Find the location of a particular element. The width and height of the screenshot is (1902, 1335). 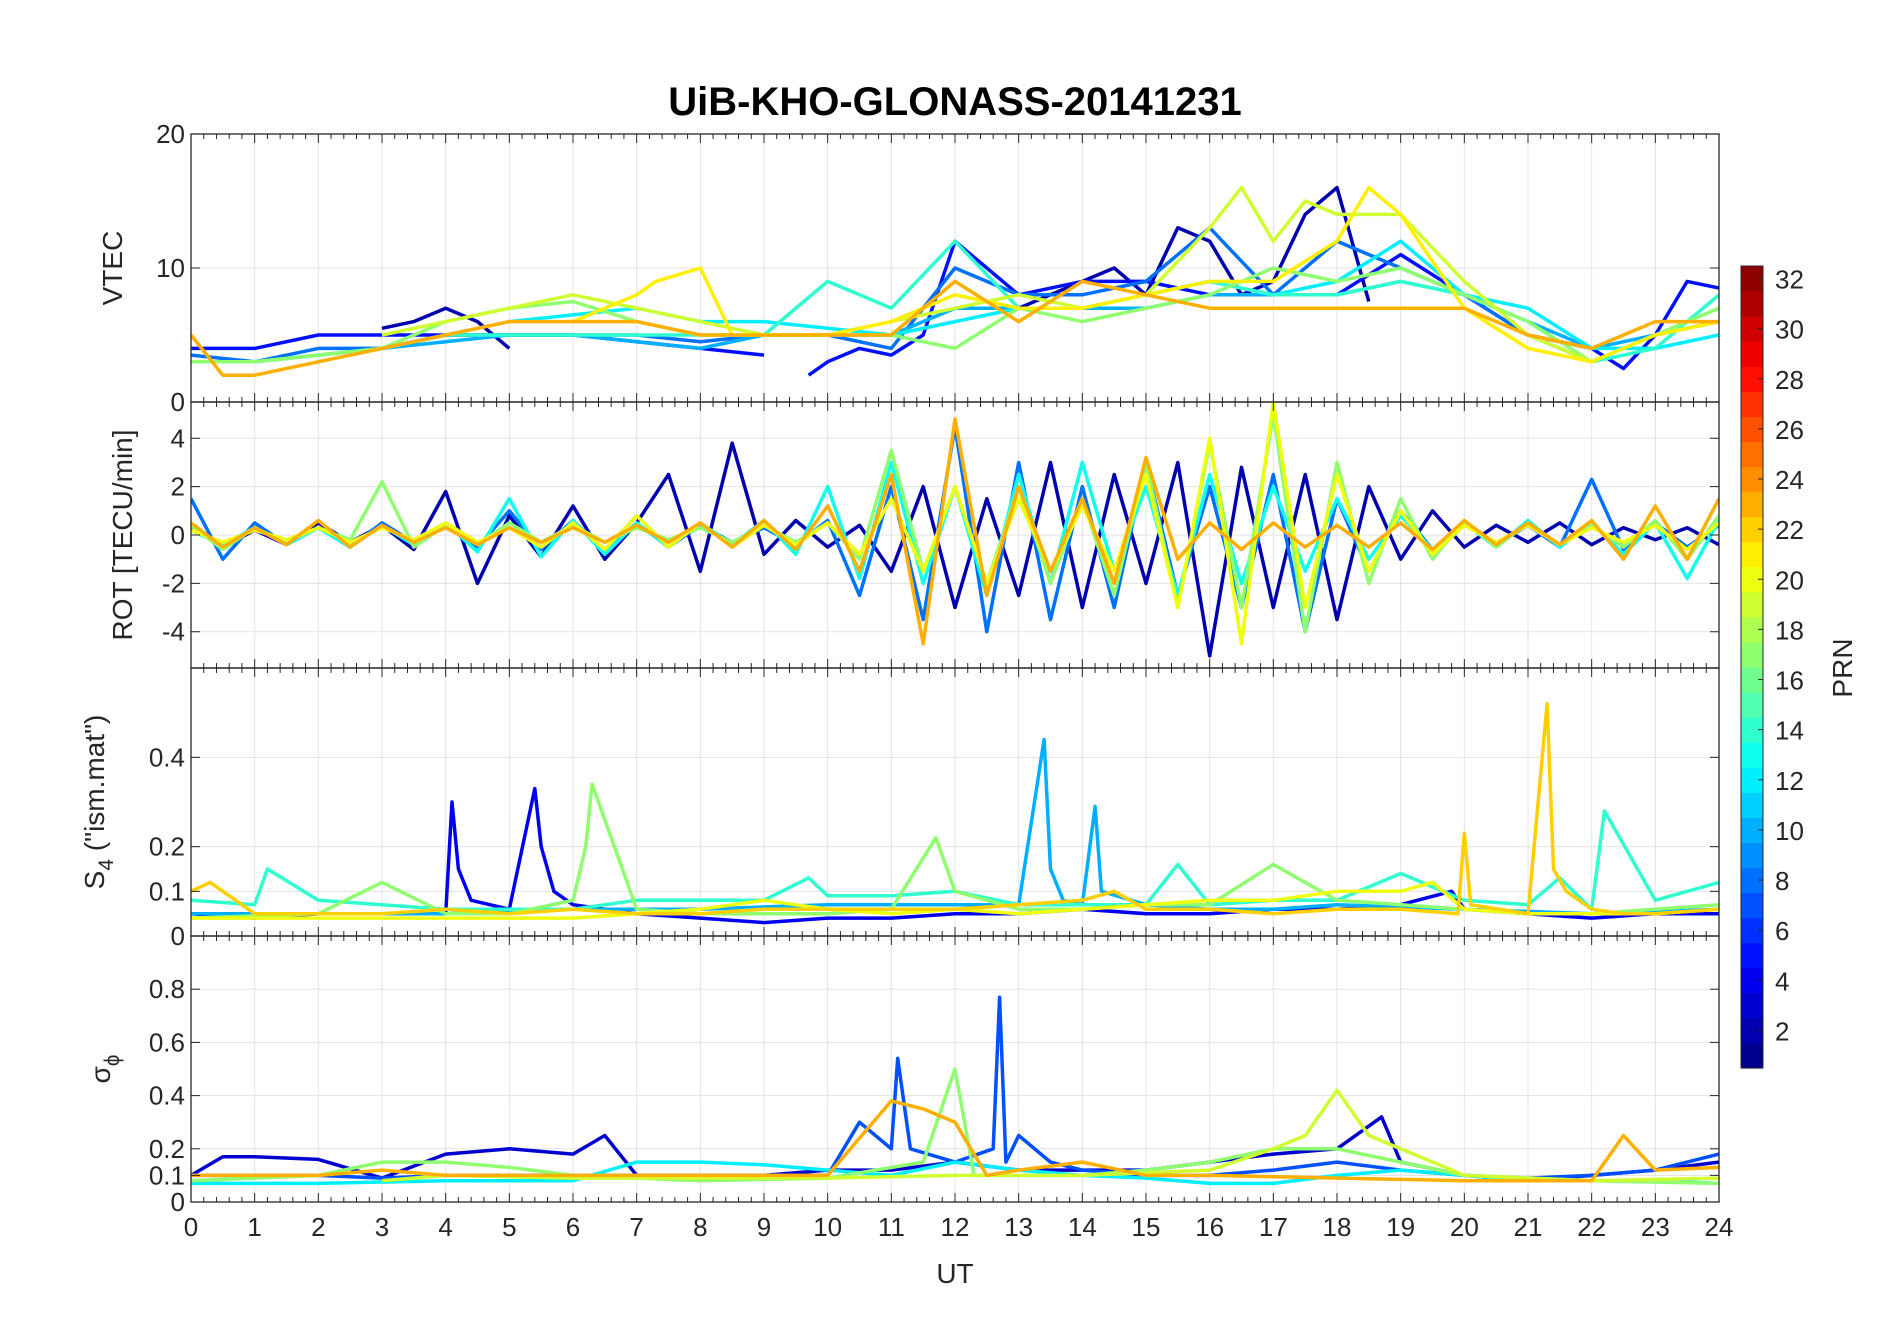

colorbar-tick-label: 4 is located at coordinates (1782, 981).